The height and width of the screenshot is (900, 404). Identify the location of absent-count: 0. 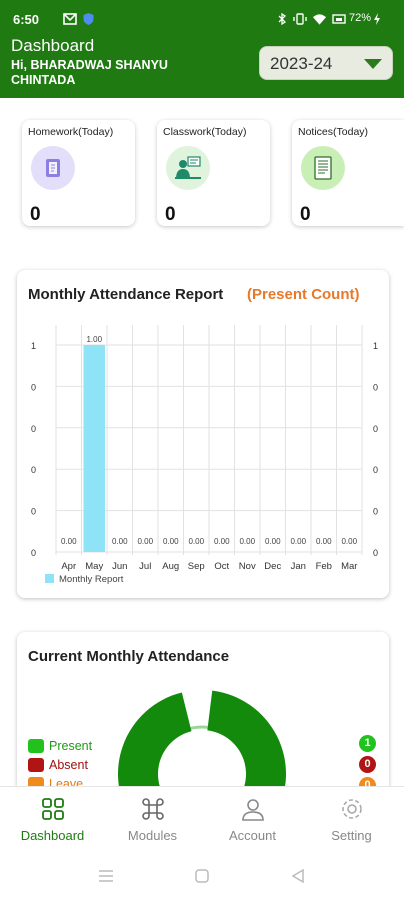
(367, 764).